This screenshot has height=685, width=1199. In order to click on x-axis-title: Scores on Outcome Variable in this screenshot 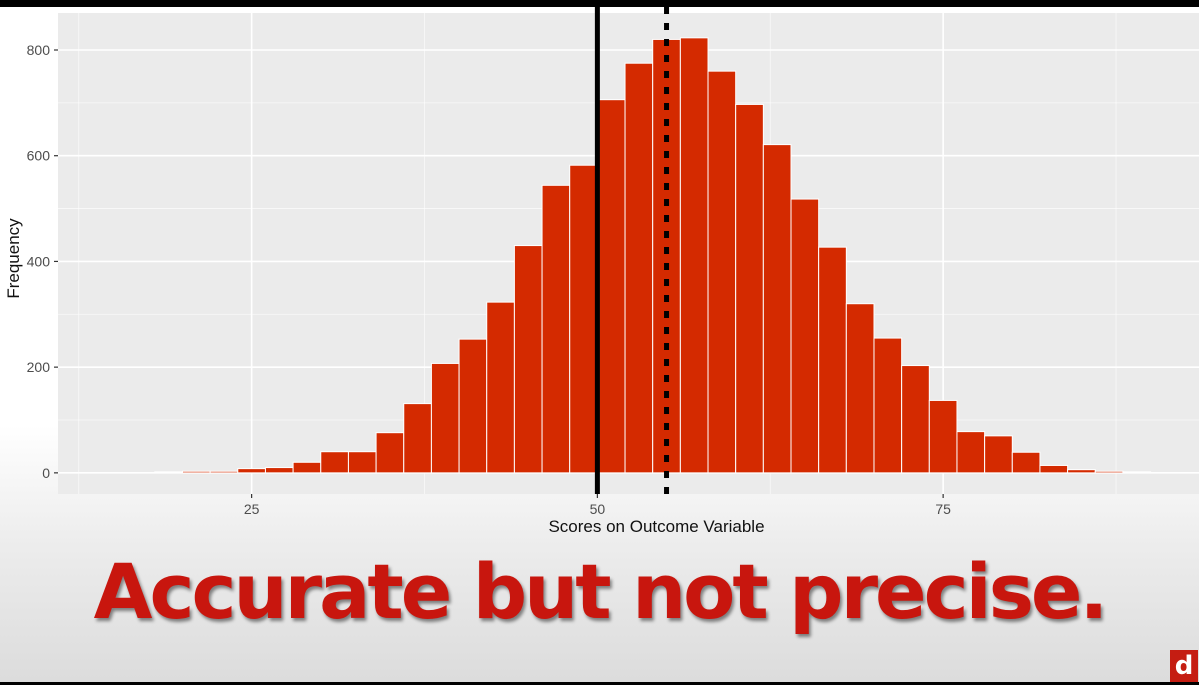, I will do `click(656, 526)`.